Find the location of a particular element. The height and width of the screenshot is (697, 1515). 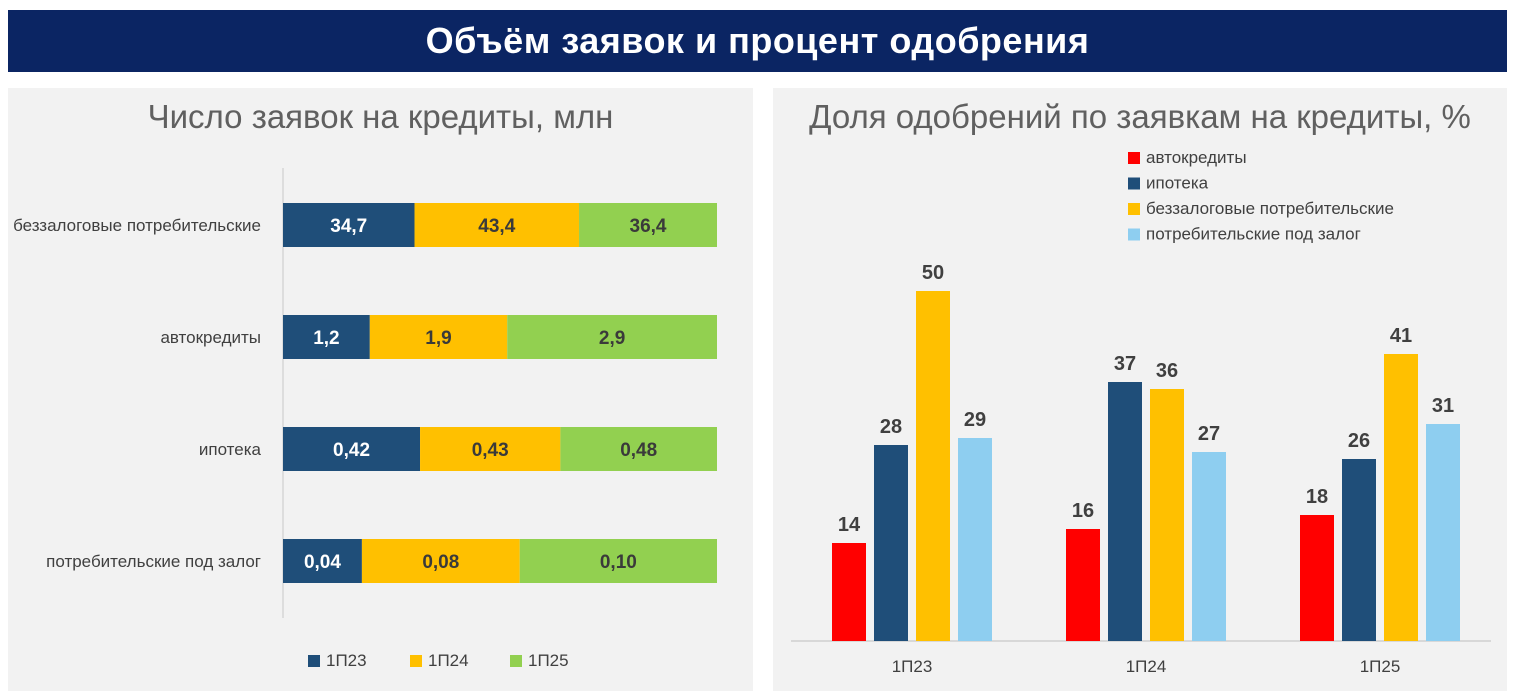

data-label: 0,04 is located at coordinates (322, 562).